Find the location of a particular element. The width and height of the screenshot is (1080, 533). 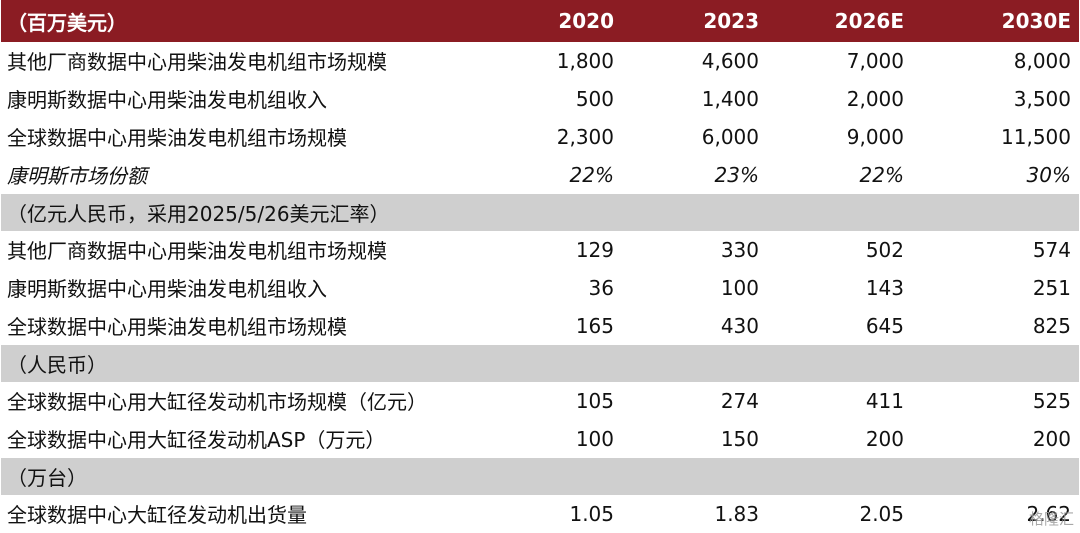

cell-value: 1,800 is located at coordinates (550, 61).